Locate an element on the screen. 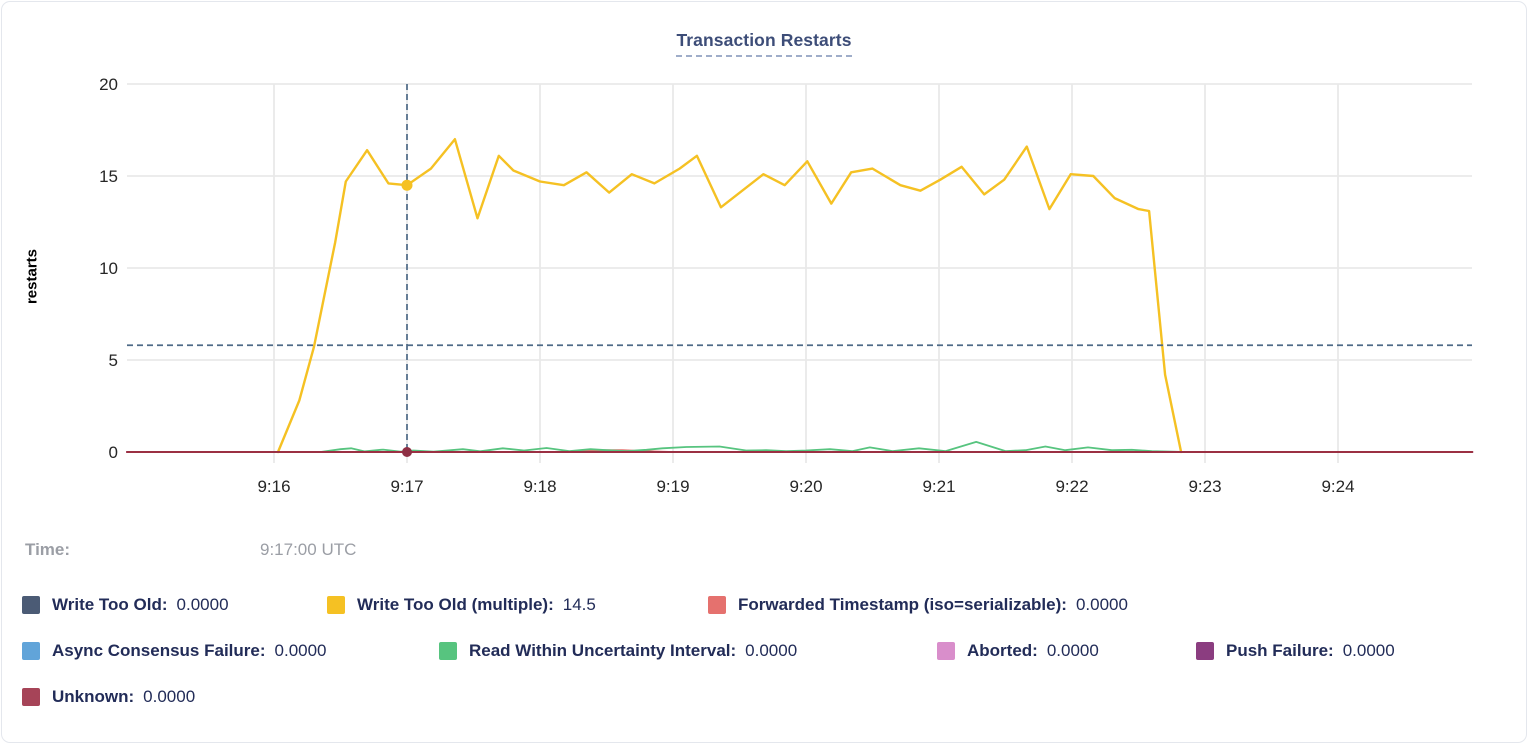  hover-point-zero-series is located at coordinates (407, 452).